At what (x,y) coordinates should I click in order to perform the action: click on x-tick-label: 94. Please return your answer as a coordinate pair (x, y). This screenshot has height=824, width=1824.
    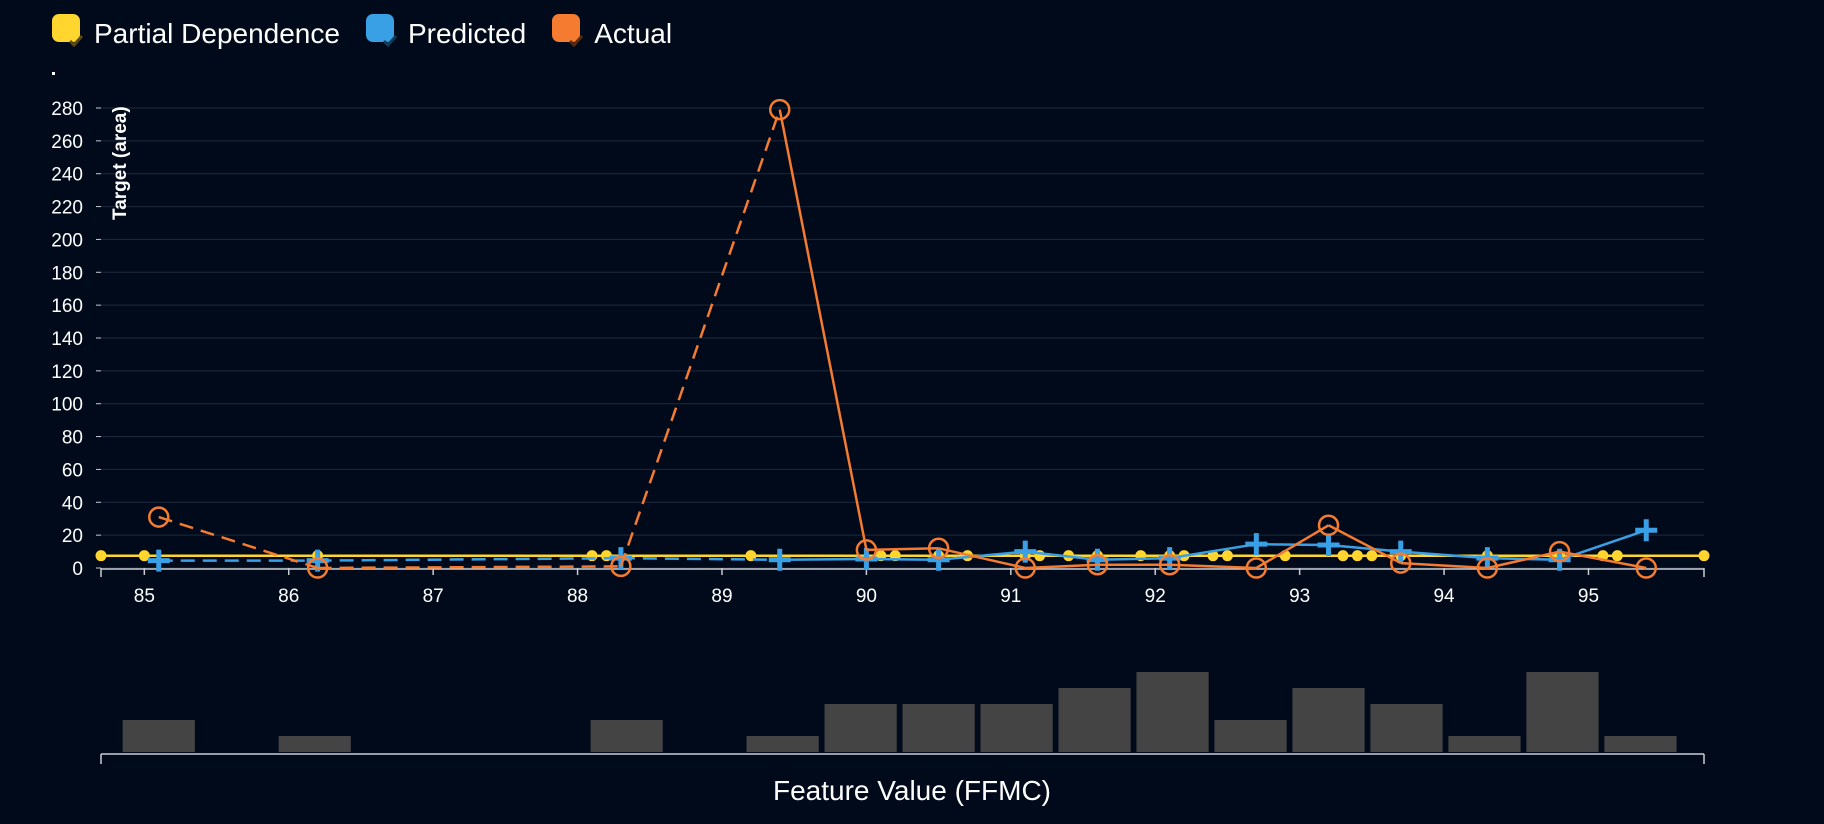
    Looking at the image, I should click on (1444, 596).